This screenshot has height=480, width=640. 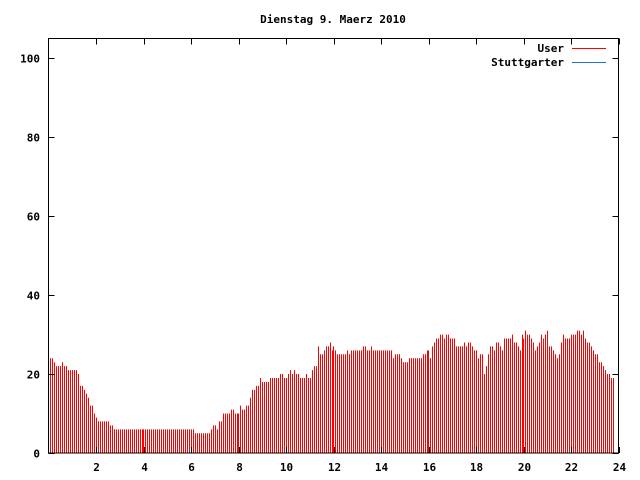 I want to click on x-tick-label: 16, so click(x=430, y=467).